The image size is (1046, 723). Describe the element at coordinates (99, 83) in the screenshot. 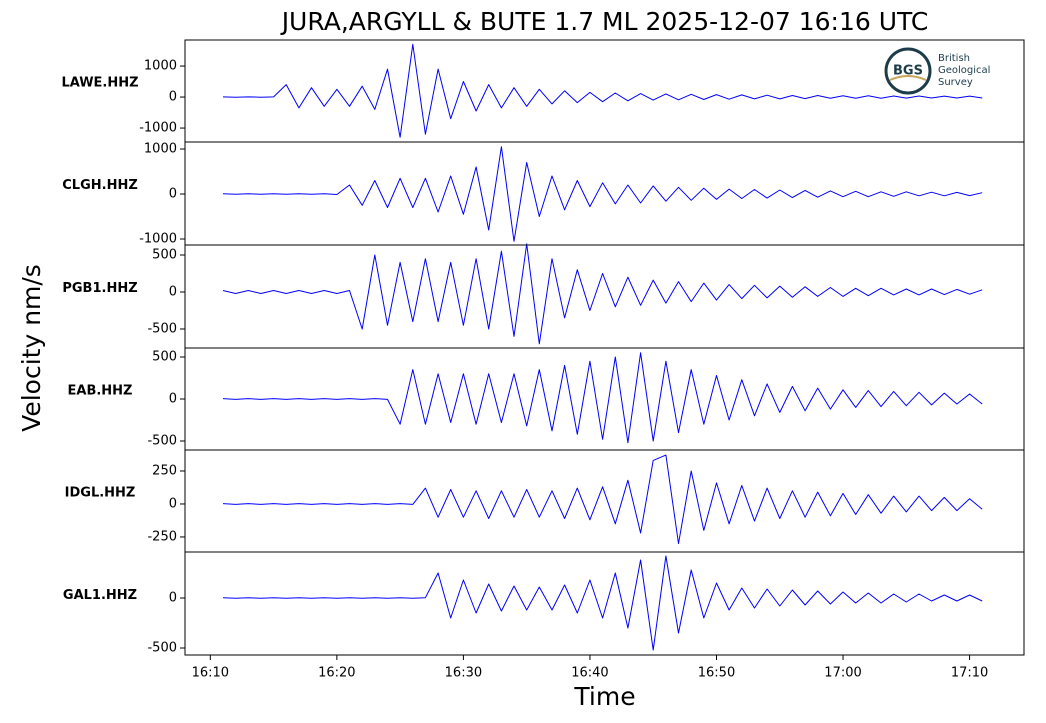

I see `station-label: LAWE.HHZ` at that location.